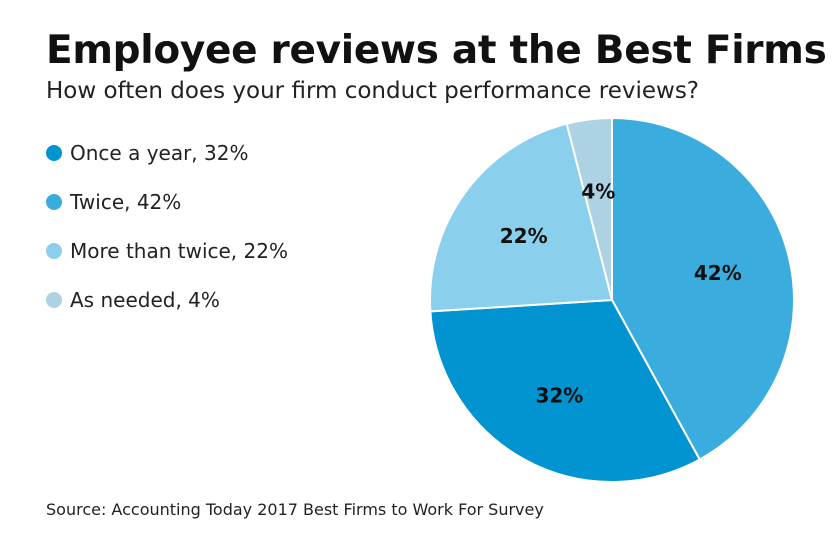 This screenshot has width=840, height=547. What do you see at coordinates (559, 396) in the screenshot?
I see `slice-label-once-a-year: 32%` at bounding box center [559, 396].